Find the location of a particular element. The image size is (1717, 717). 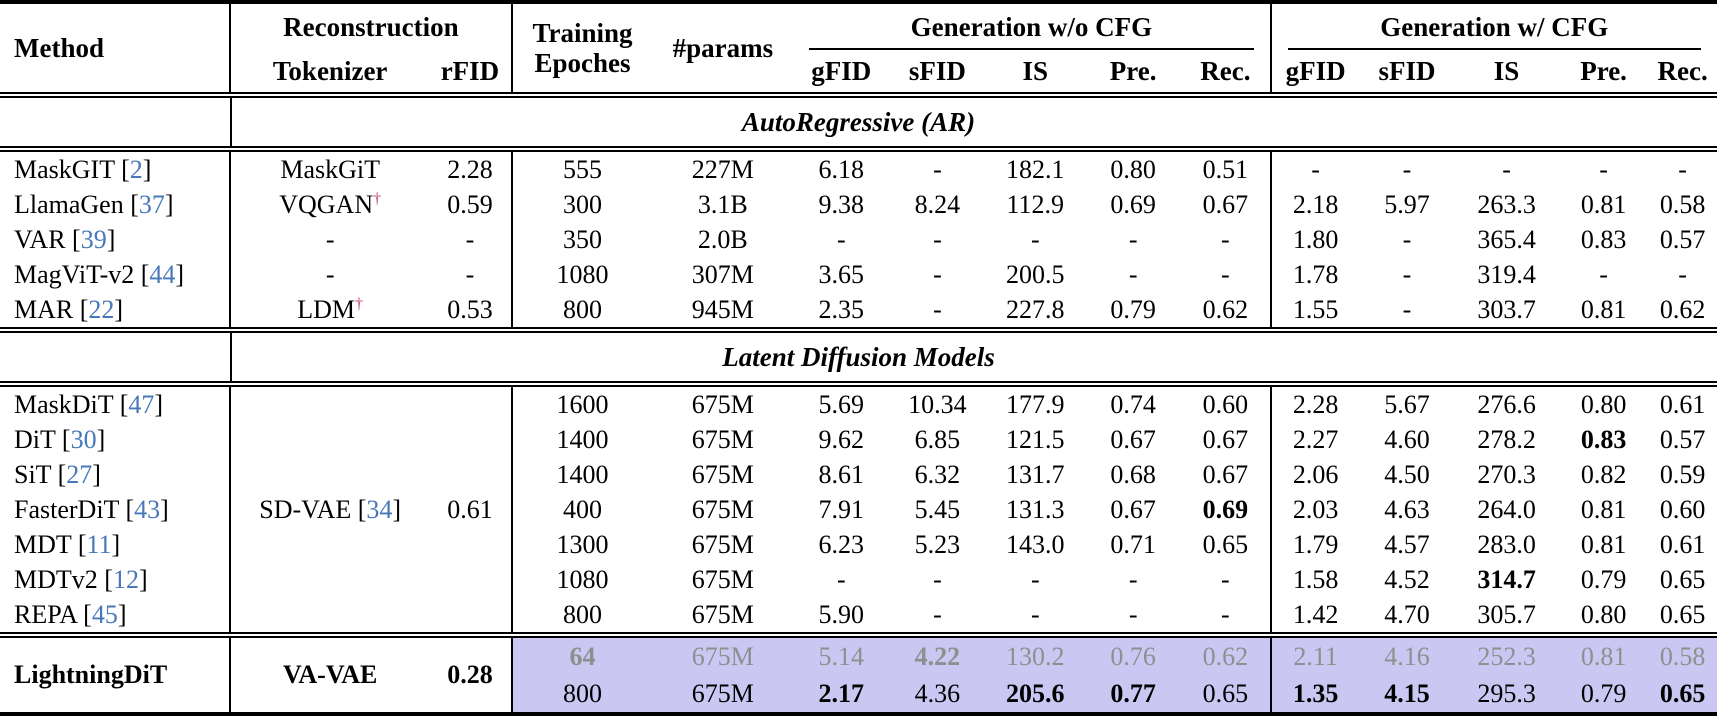

epochs-cell: 300 is located at coordinates (583, 204).